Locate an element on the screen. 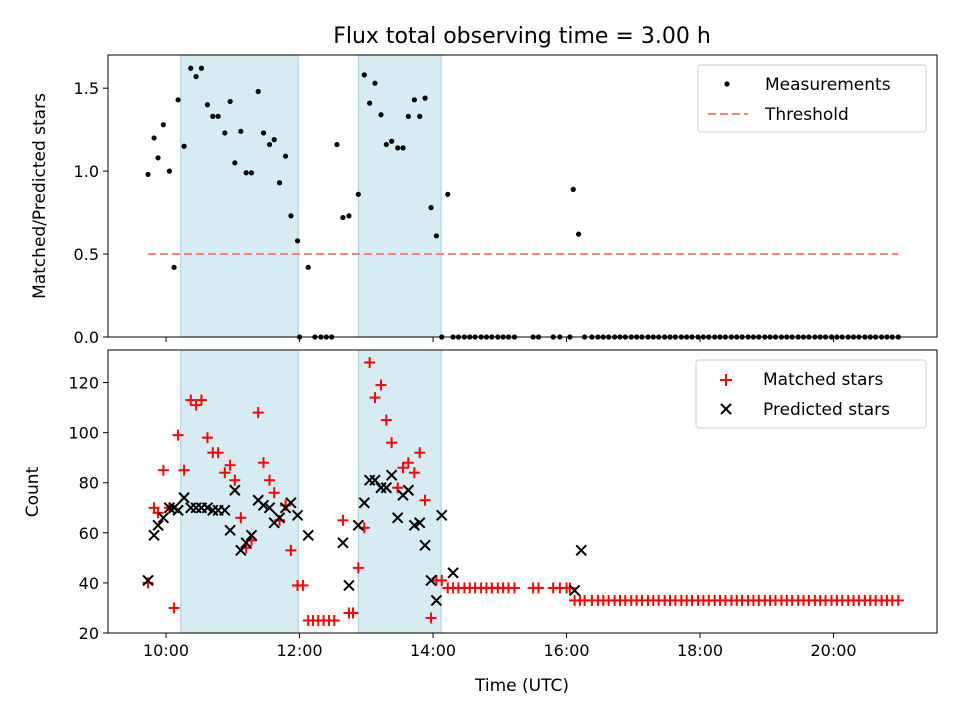 This screenshot has height=720, width=960. top-legend-box is located at coordinates (812, 98).